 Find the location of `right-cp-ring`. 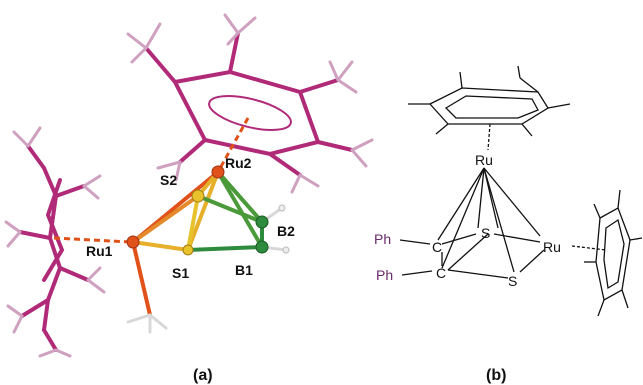

right-cp-ring is located at coordinates (613, 253).